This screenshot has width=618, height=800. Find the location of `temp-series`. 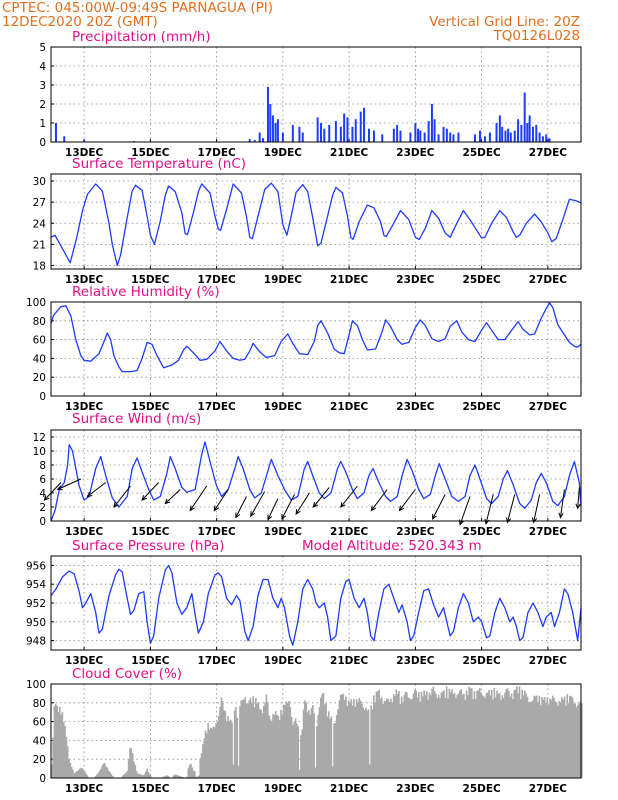

temp-series is located at coordinates (316, 224).